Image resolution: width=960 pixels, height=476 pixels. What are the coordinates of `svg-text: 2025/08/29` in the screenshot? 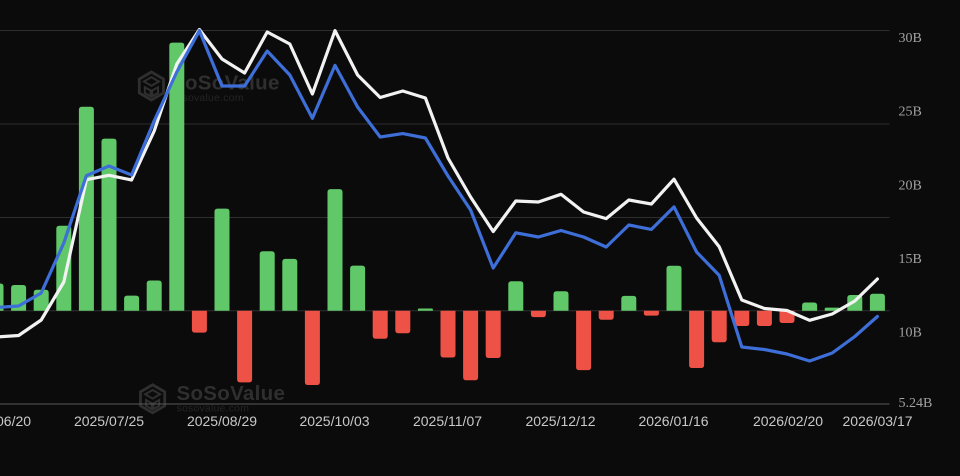 It's located at (222, 421).